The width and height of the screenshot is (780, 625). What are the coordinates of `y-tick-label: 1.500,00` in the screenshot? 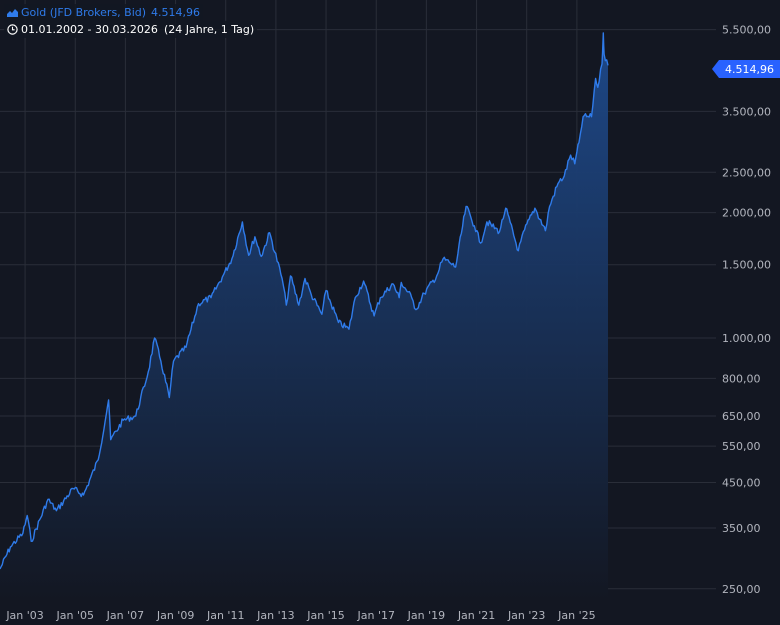 It's located at (746, 265).